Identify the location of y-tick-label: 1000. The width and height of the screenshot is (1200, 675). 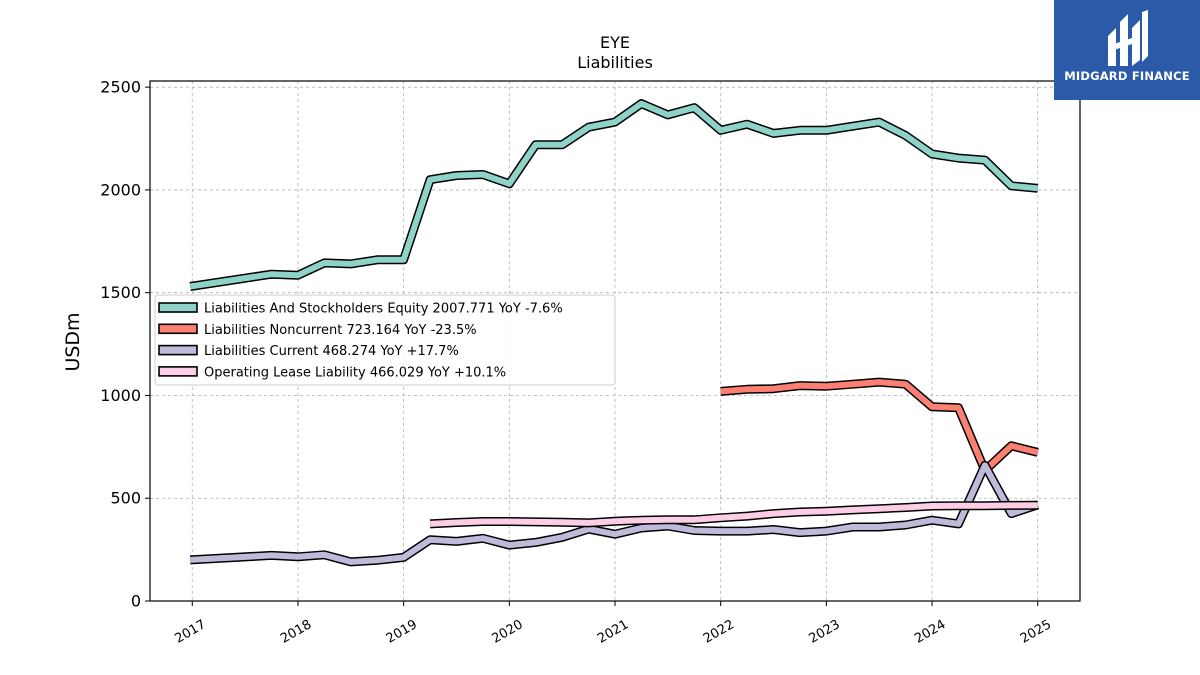
(120, 395).